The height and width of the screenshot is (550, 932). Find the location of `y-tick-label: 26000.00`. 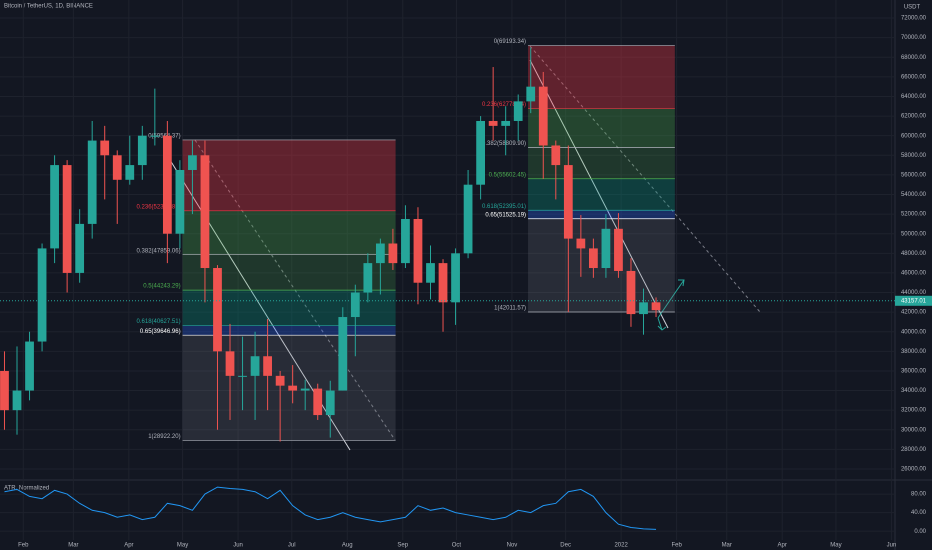

y-tick-label: 26000.00 is located at coordinates (914, 470).